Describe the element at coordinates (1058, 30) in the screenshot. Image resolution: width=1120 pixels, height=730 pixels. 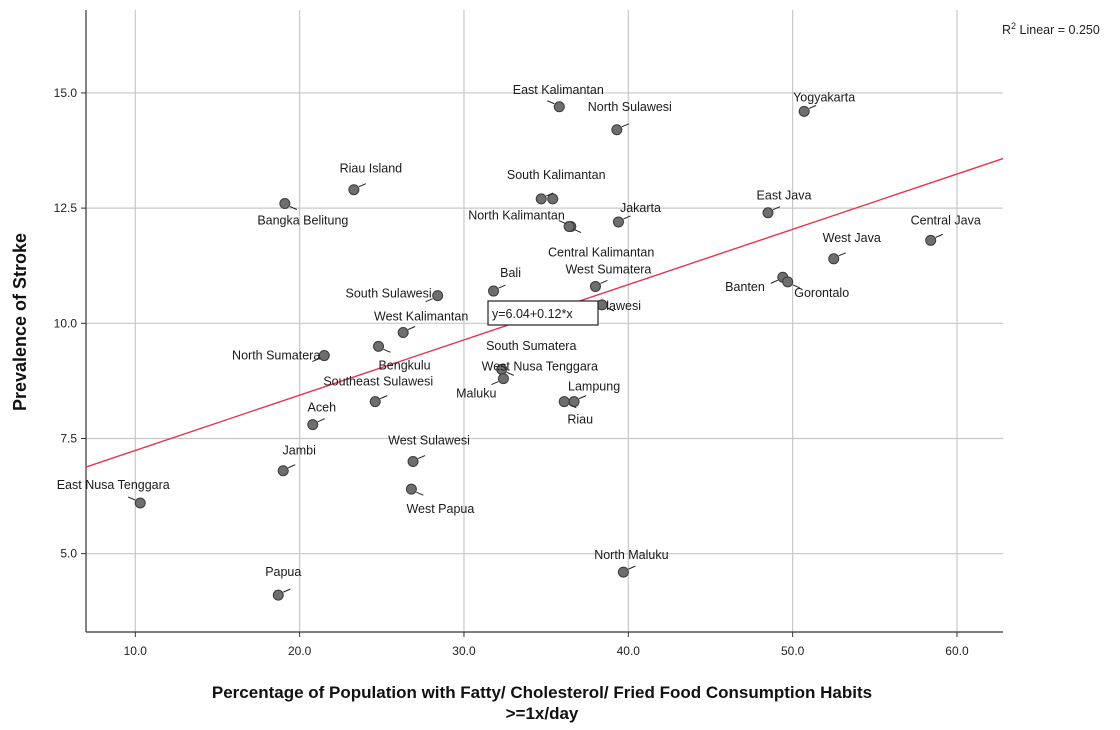
I see `r2-value: Linear = 0.250` at that location.